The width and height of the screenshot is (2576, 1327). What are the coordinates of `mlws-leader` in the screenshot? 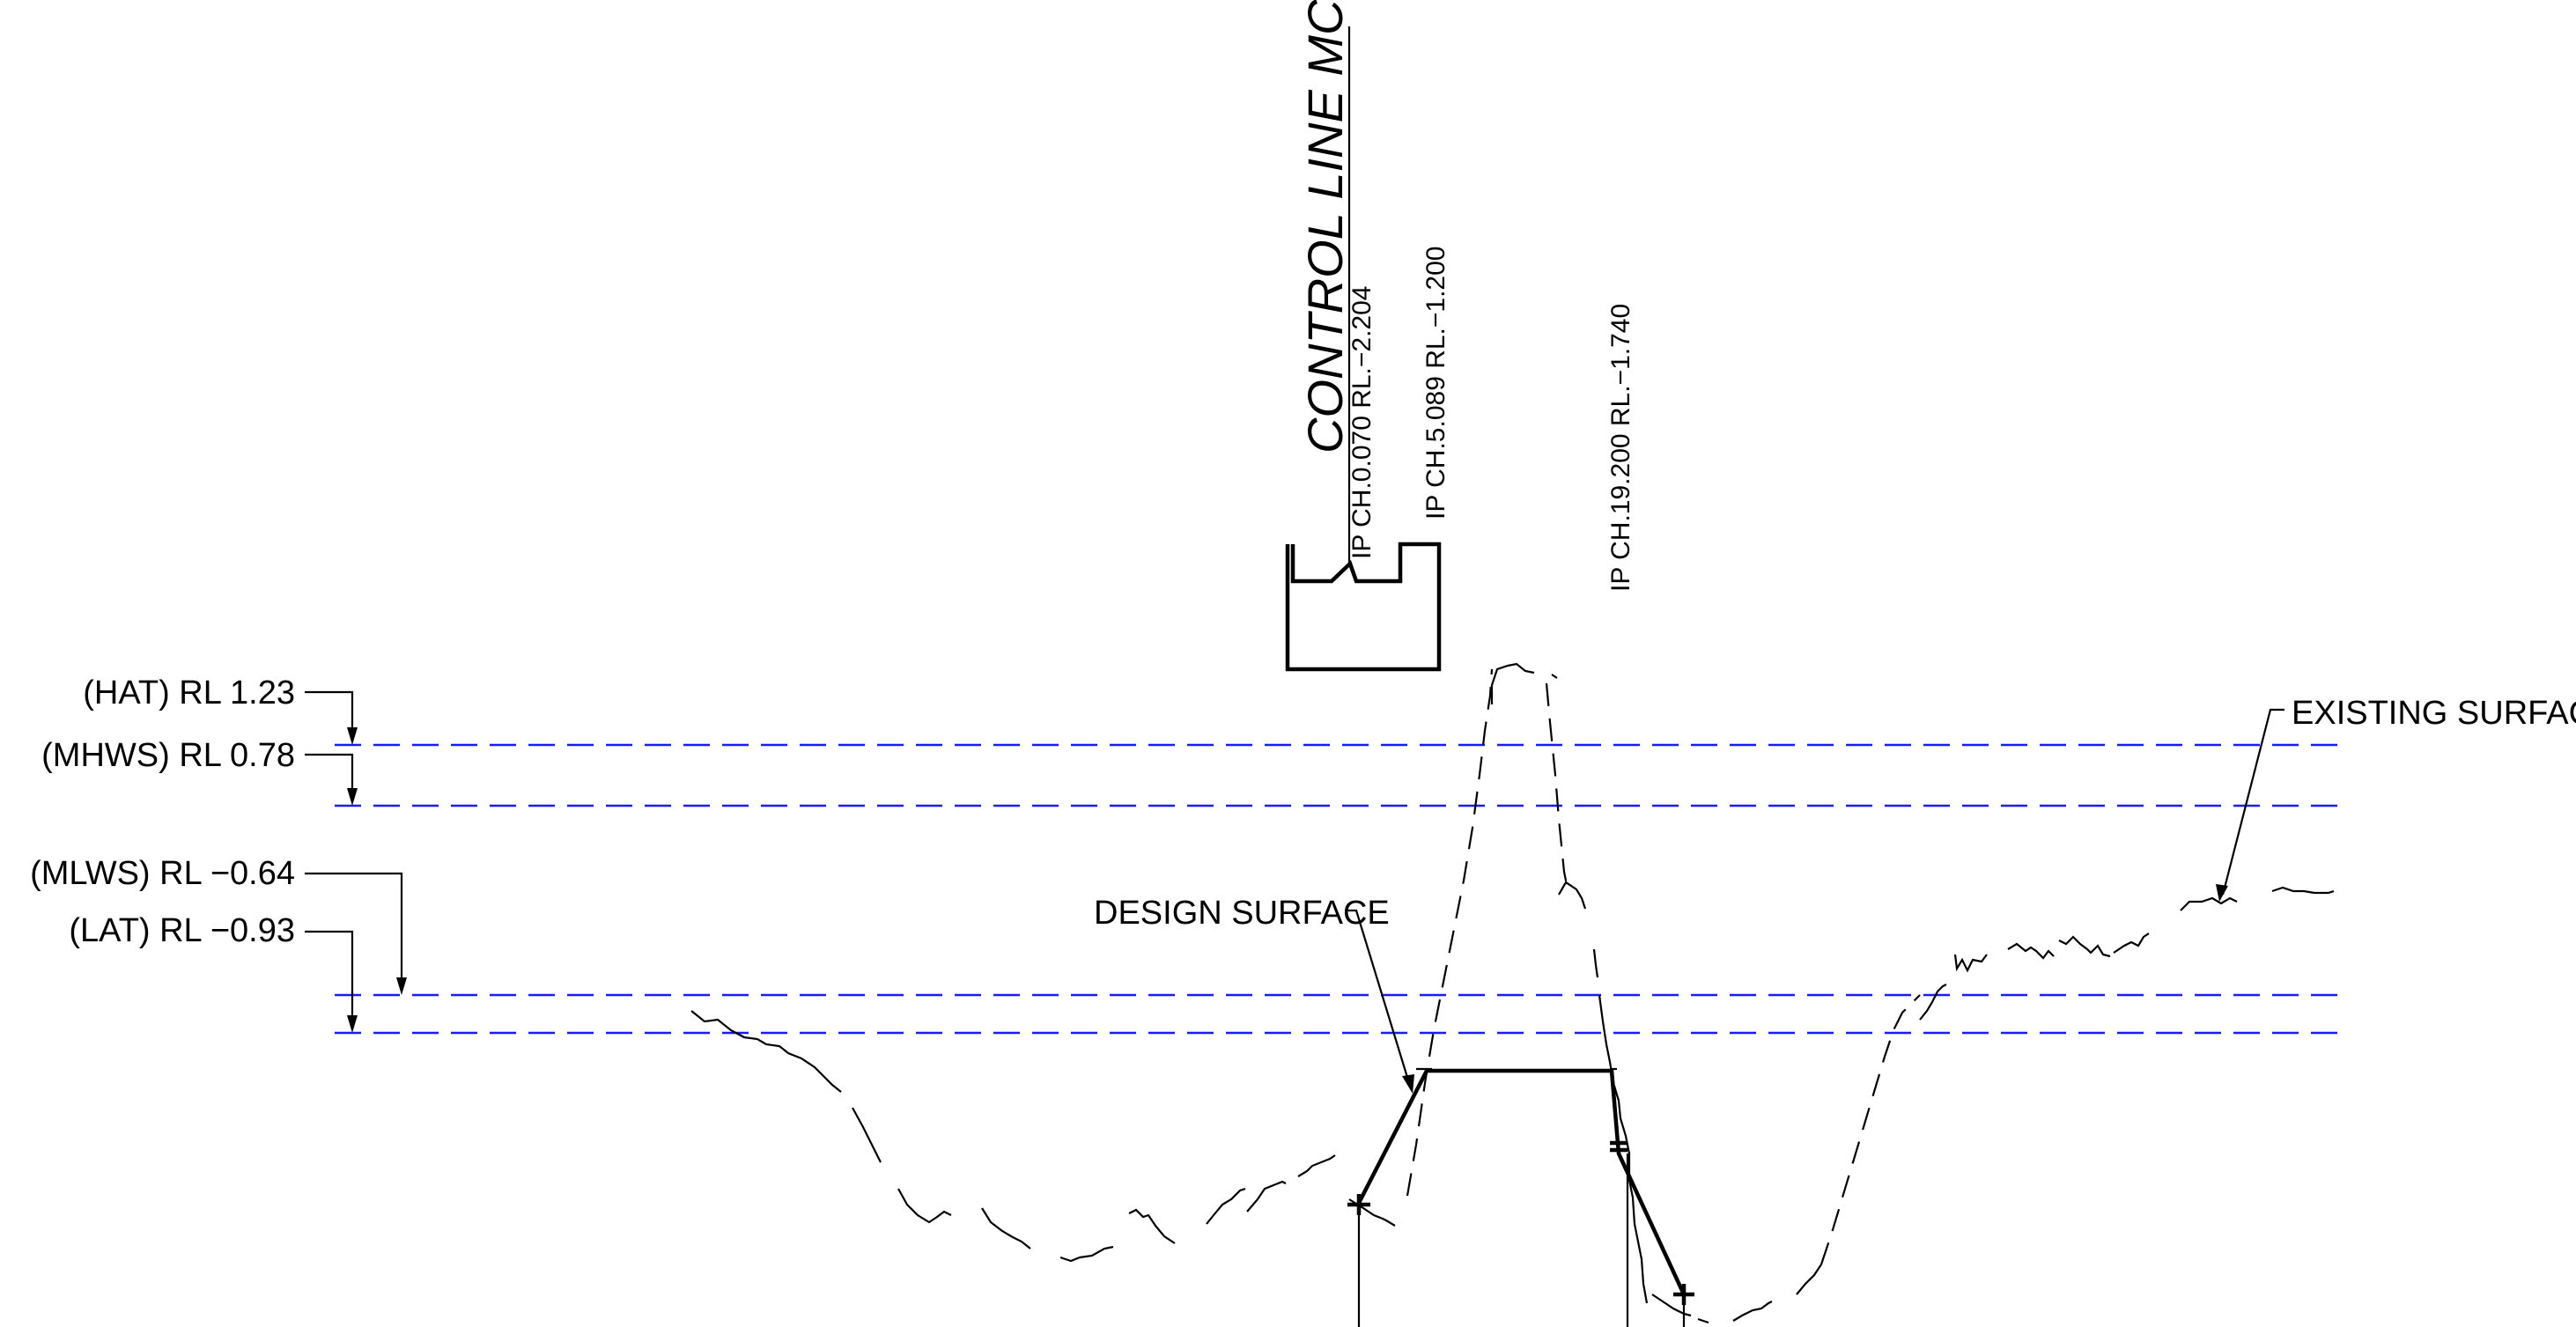 It's located at (354, 930).